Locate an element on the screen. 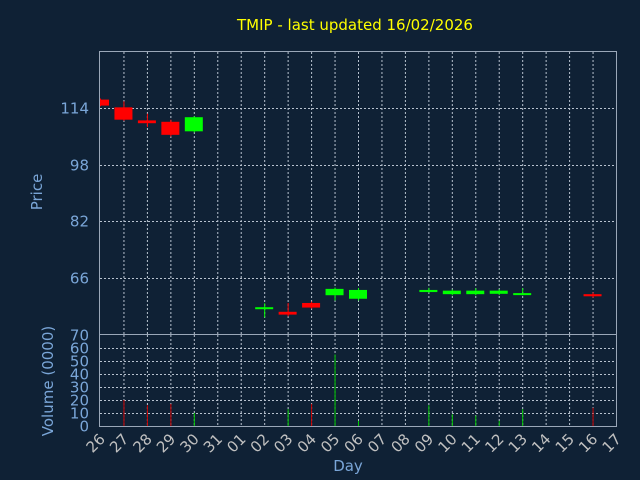 The width and height of the screenshot is (640, 480). x-axis-label: Day is located at coordinates (348, 466).